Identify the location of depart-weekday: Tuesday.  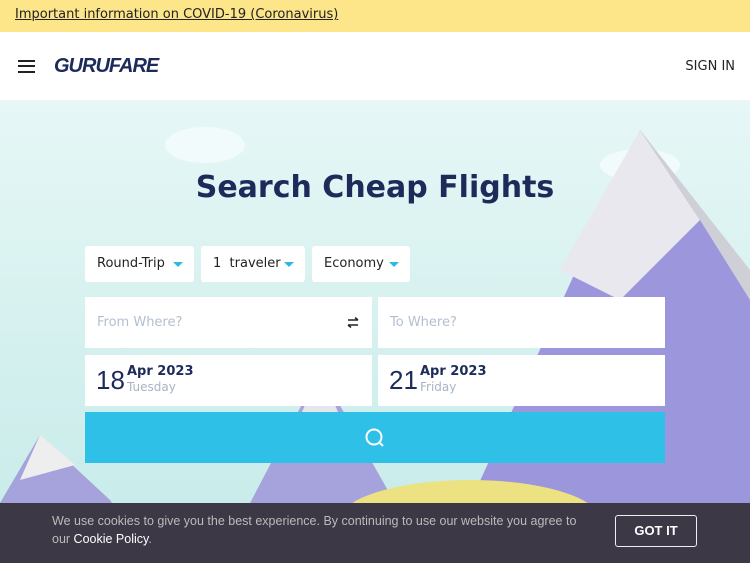
(151, 387).